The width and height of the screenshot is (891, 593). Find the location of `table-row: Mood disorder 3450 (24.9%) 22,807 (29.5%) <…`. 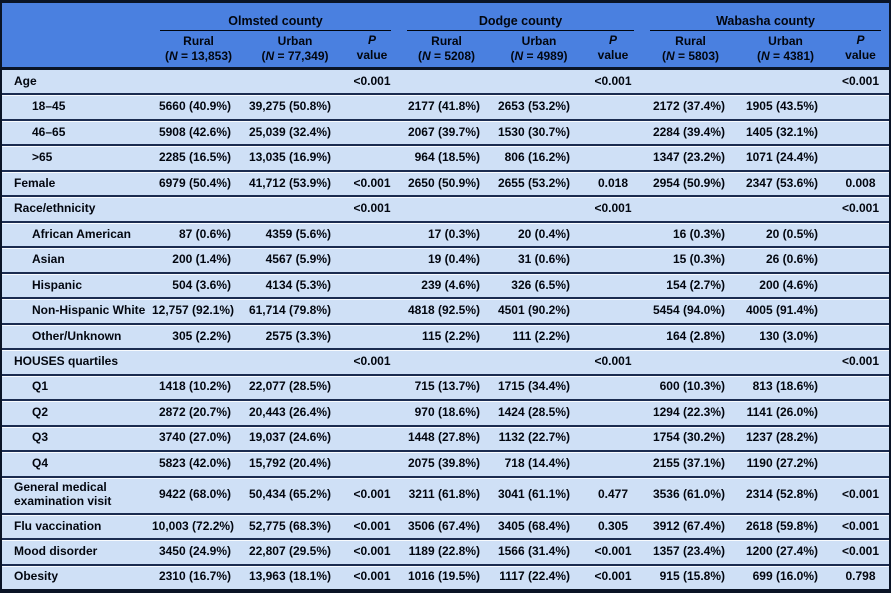

table-row: Mood disorder 3450 (24.9%) 22,807 (29.5%) <… is located at coordinates (445, 551).